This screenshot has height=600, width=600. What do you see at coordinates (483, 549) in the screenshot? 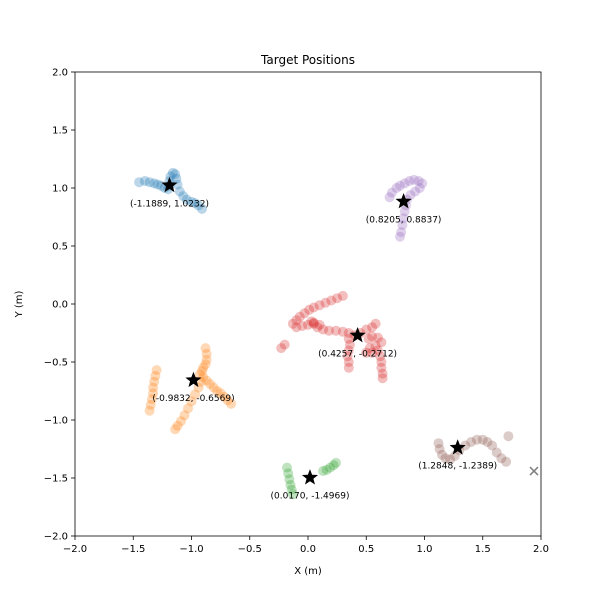
I see `x-tick-label: 1.5` at bounding box center [483, 549].